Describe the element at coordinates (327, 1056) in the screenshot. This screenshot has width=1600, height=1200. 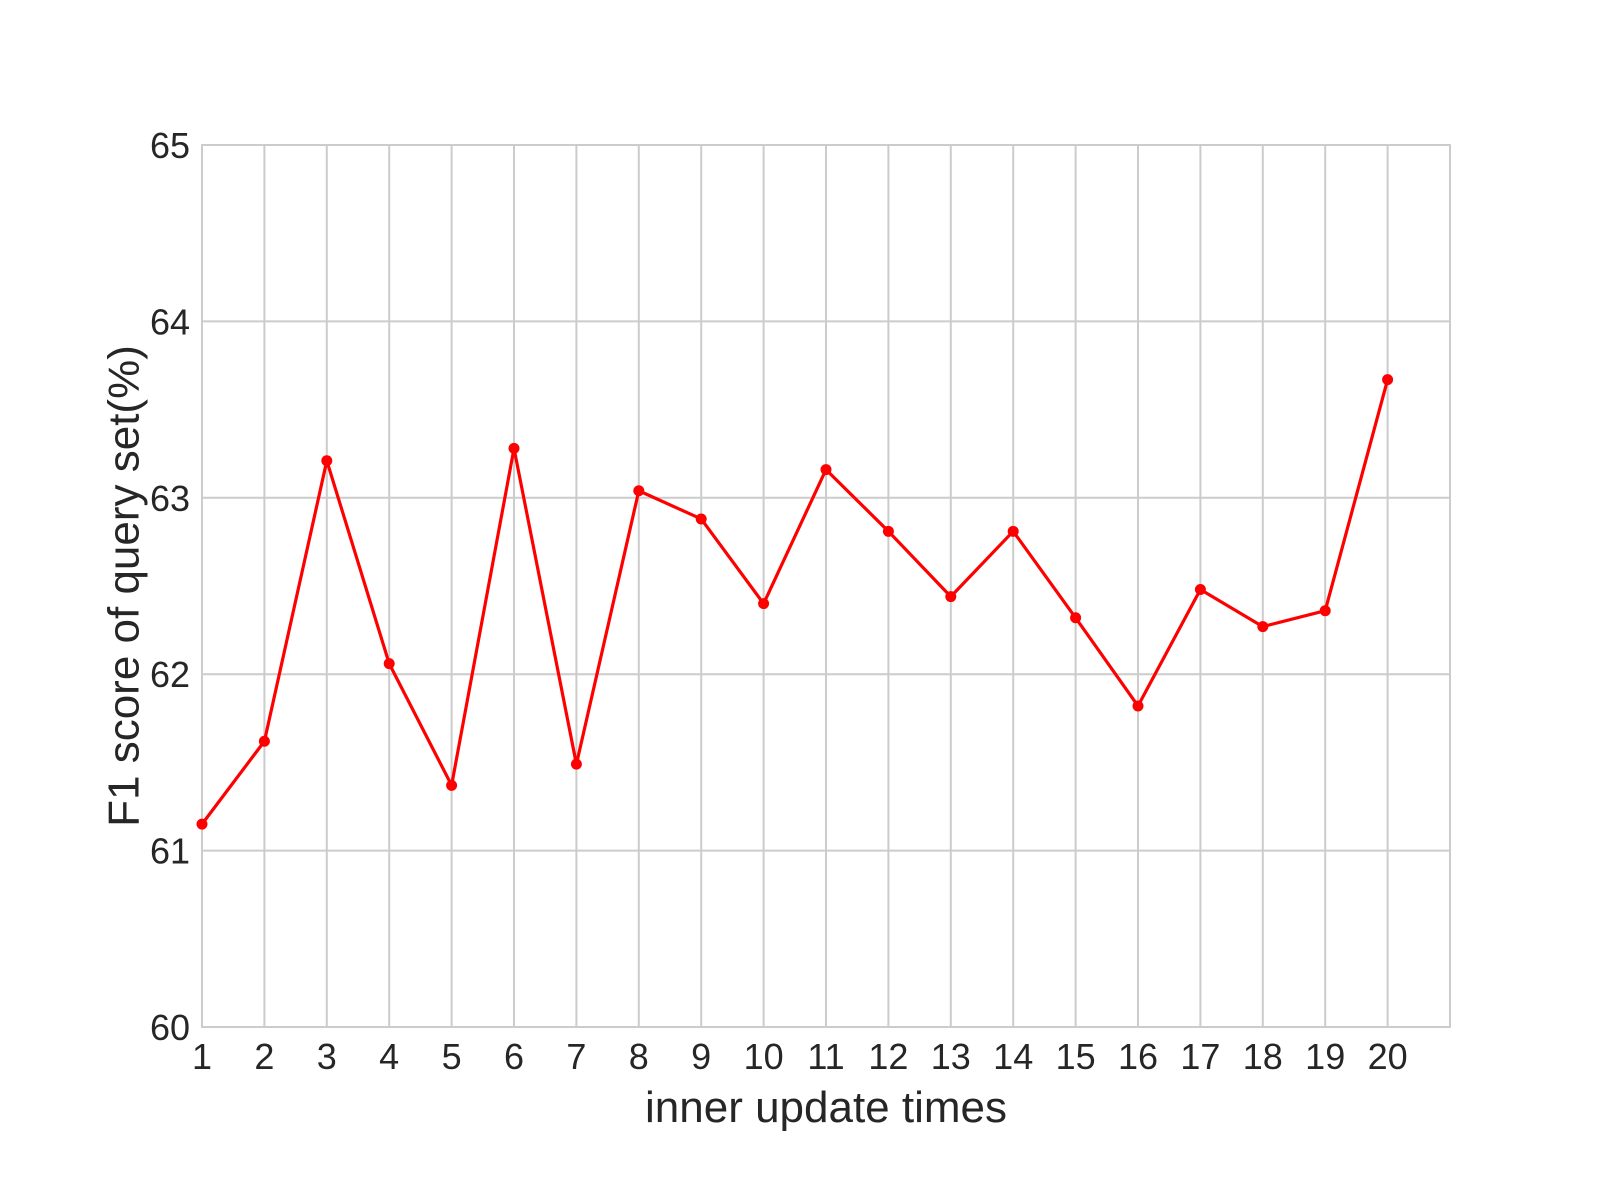
I see `x-tick-label: 3` at that location.